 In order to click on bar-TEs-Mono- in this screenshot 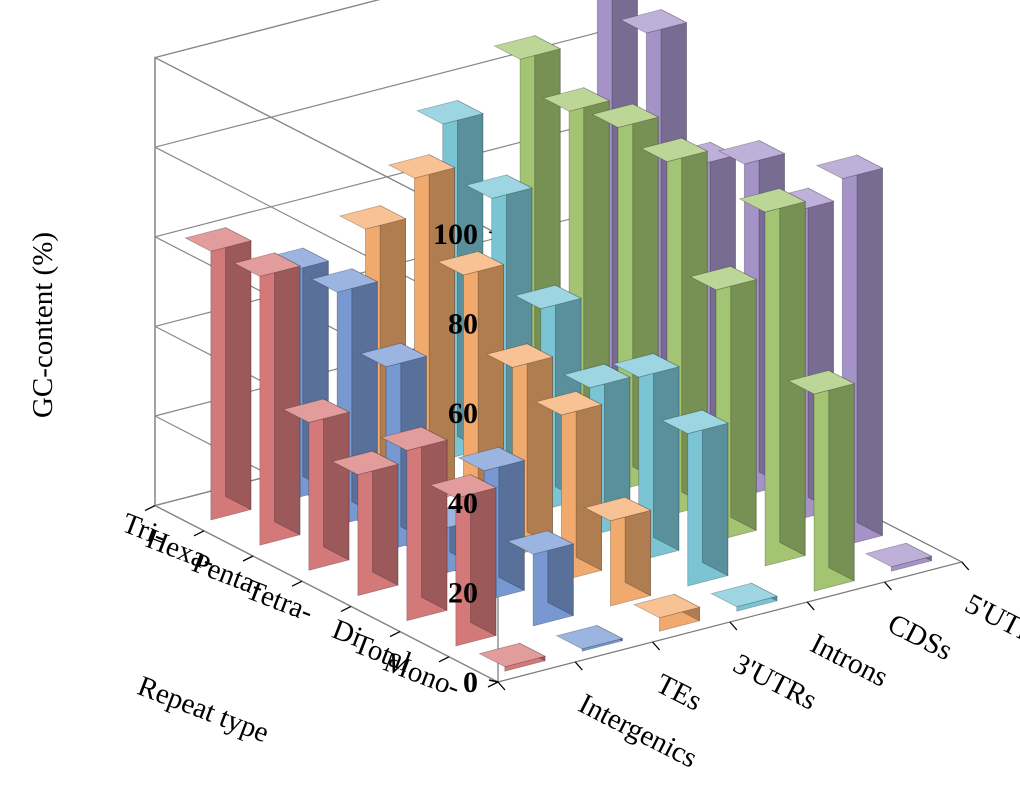, I will do `click(589, 638)`.